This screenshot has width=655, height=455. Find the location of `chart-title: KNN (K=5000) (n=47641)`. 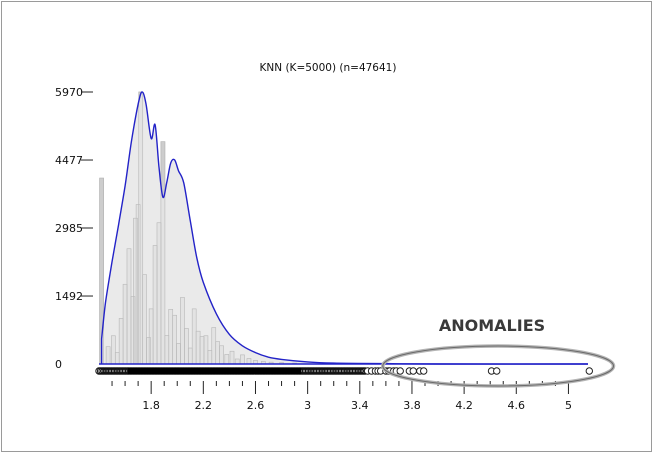

chart-title: KNN (K=5000) (n=47641) is located at coordinates (328, 68).